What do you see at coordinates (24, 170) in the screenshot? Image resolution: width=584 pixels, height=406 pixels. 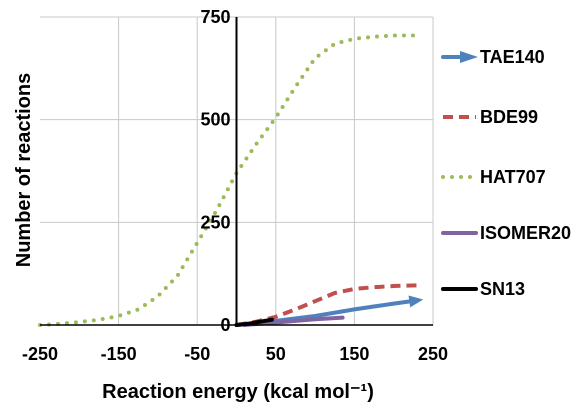 I see `y-axis-title: Number of reactions` at bounding box center [24, 170].